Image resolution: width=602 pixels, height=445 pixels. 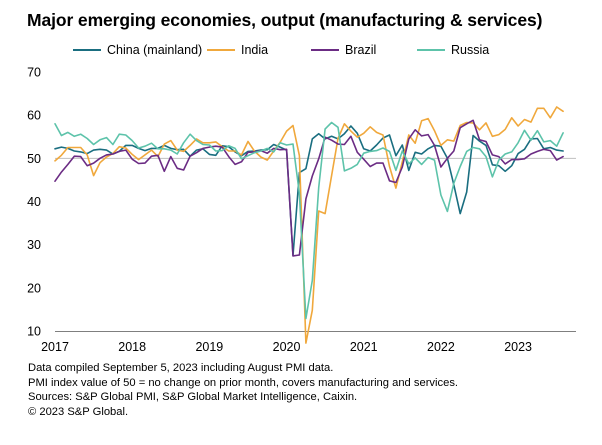 I want to click on legend-item-brazil: Brazil, so click(x=364, y=50).